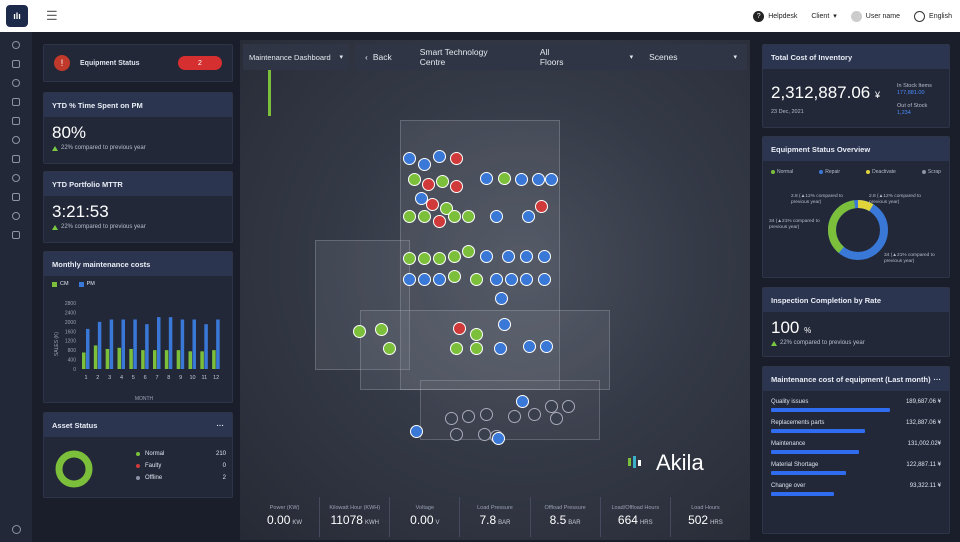  Describe the element at coordinates (923, 465) in the screenshot. I see `cost-value: 122,887.11 ¥` at that location.